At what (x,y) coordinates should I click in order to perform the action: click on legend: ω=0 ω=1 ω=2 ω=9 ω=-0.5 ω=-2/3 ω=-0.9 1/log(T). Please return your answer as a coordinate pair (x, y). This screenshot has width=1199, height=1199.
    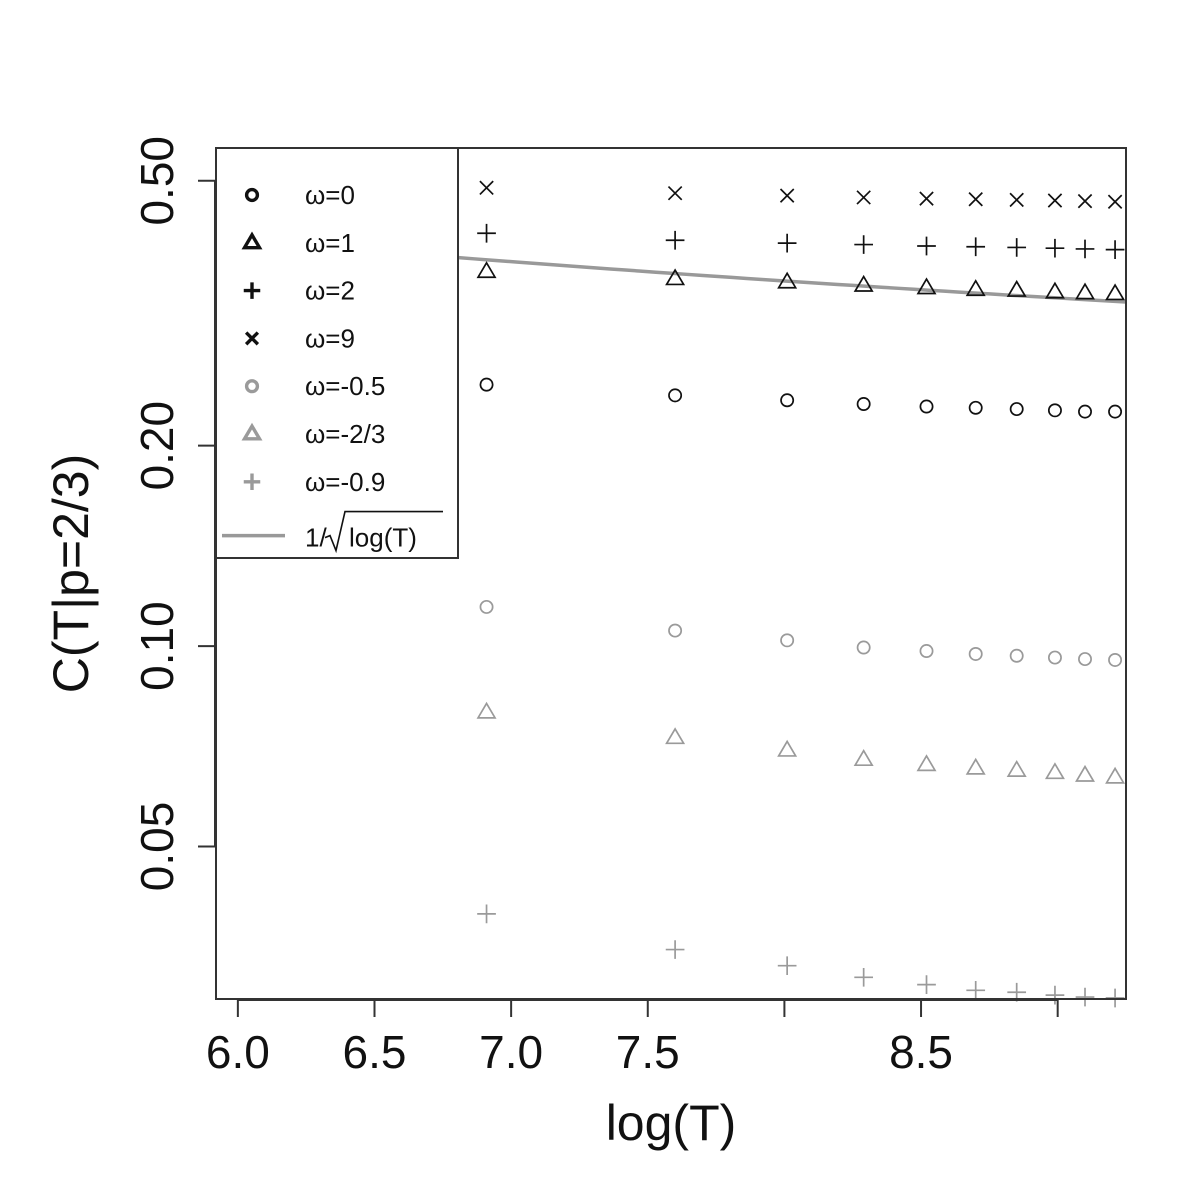
    Looking at the image, I should click on (337, 353).